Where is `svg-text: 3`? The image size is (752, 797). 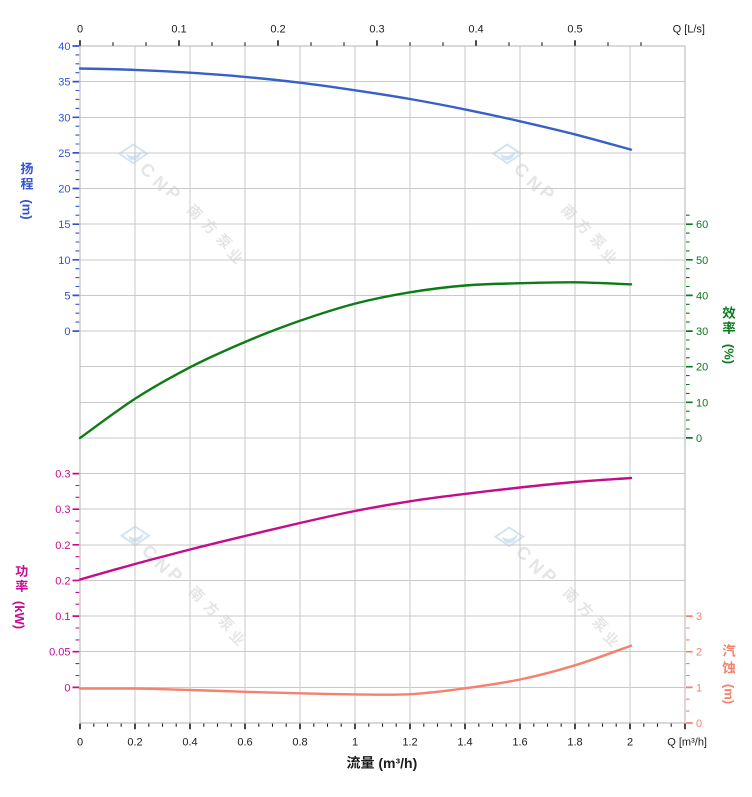
svg-text: 3 is located at coordinates (699, 617).